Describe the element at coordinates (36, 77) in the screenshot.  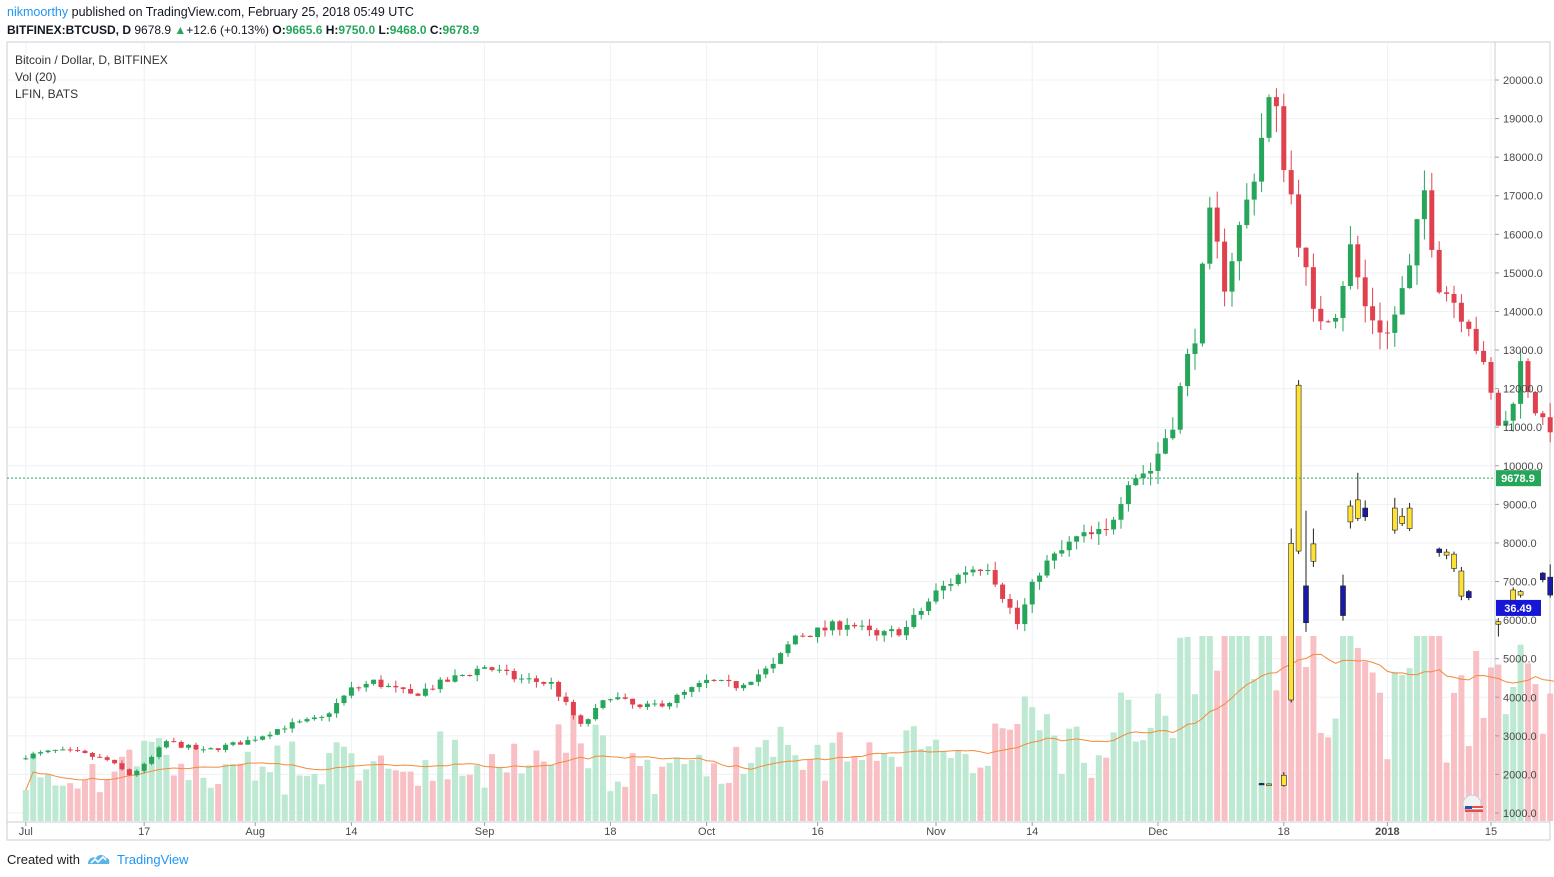
I see `volume-legend: Vol (20)` at that location.